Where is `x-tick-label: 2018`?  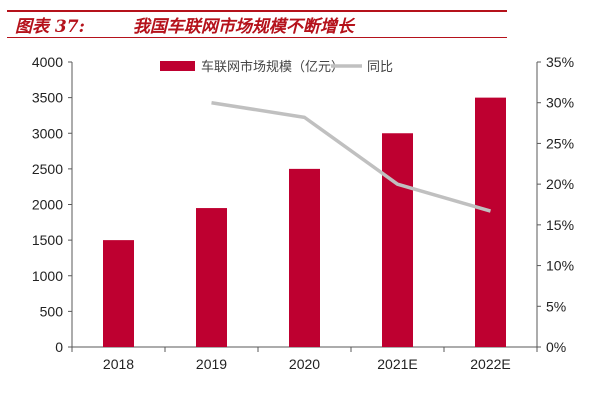 x-tick-label: 2018 is located at coordinates (118, 364).